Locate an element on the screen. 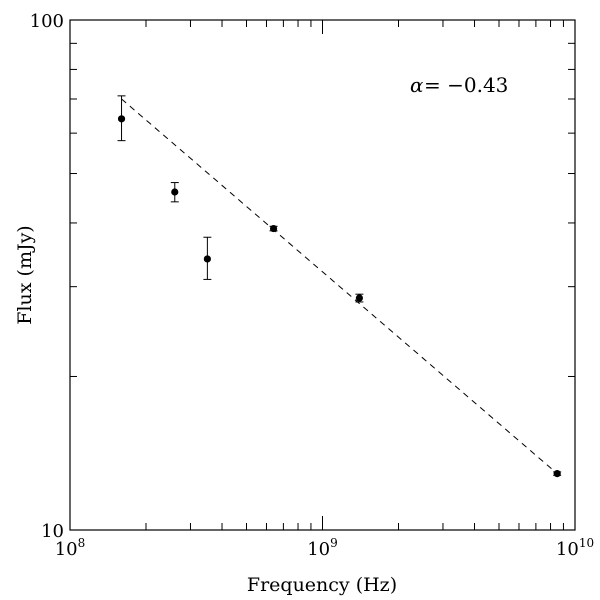  x-tick-label-exp: 10 is located at coordinates (586, 543).